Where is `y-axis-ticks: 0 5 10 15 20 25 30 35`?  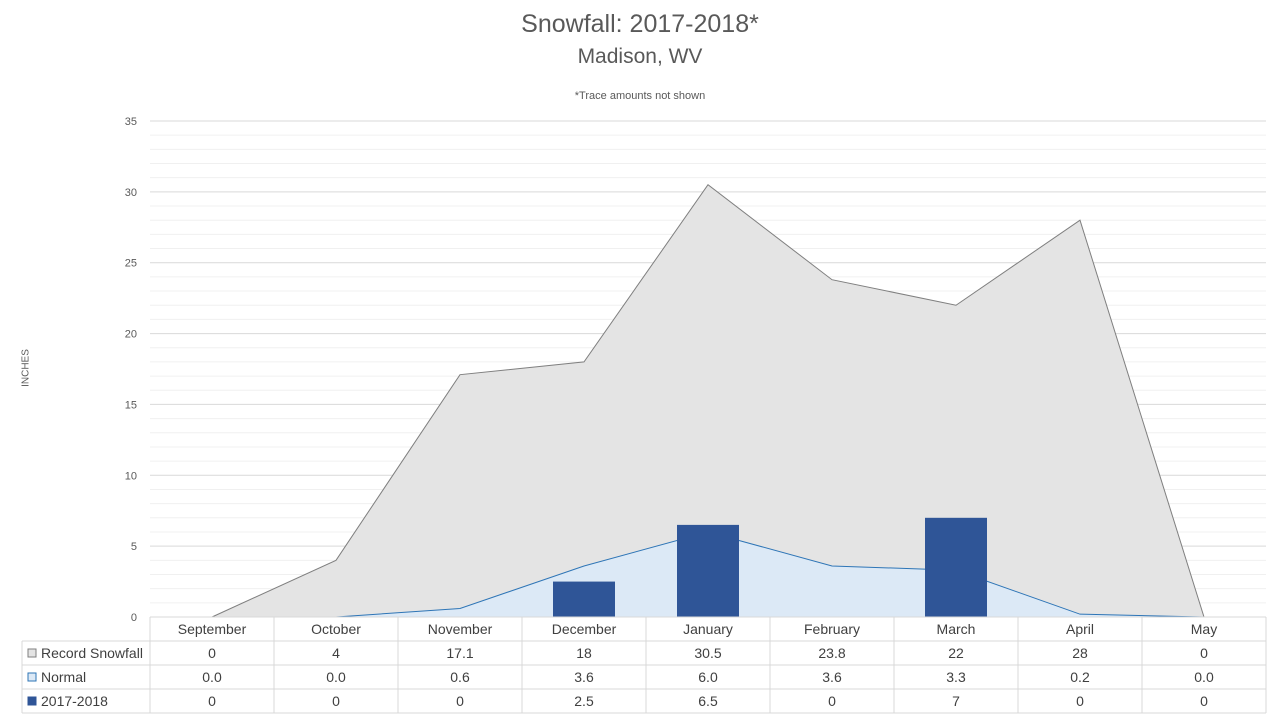 y-axis-ticks: 0 5 10 15 20 25 30 35 is located at coordinates (131, 370).